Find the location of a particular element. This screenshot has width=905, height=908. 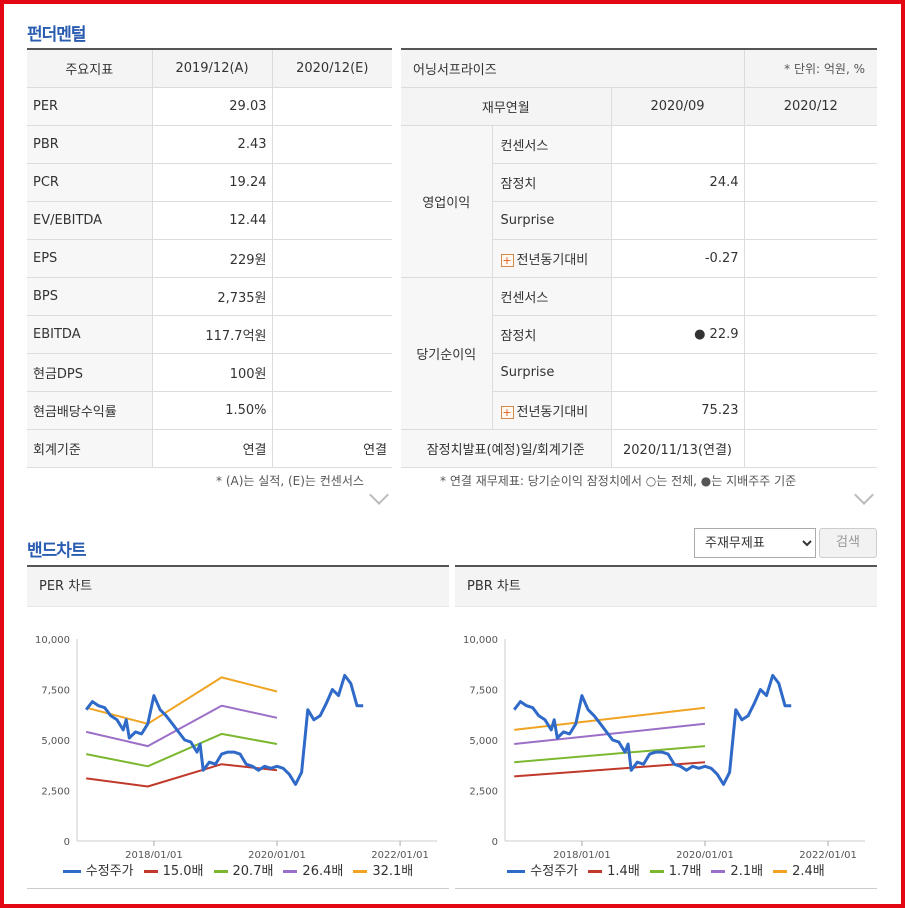

row-value-1: 75.23 is located at coordinates (678, 410).